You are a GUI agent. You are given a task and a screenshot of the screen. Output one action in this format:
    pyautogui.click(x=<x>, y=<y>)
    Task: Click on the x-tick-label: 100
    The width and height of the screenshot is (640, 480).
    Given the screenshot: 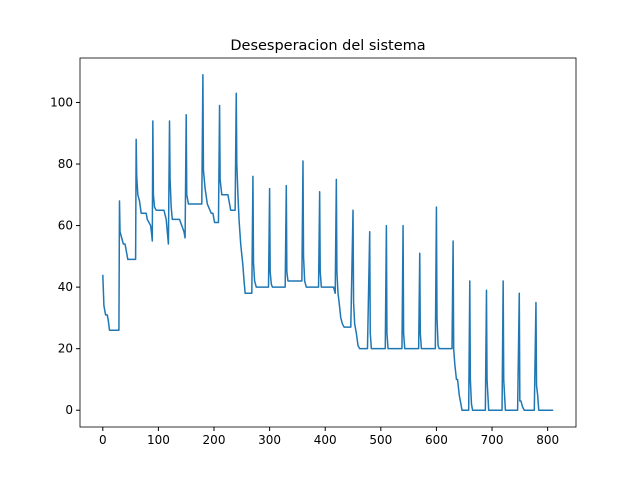 What is the action you would take?
    pyautogui.click(x=158, y=440)
    